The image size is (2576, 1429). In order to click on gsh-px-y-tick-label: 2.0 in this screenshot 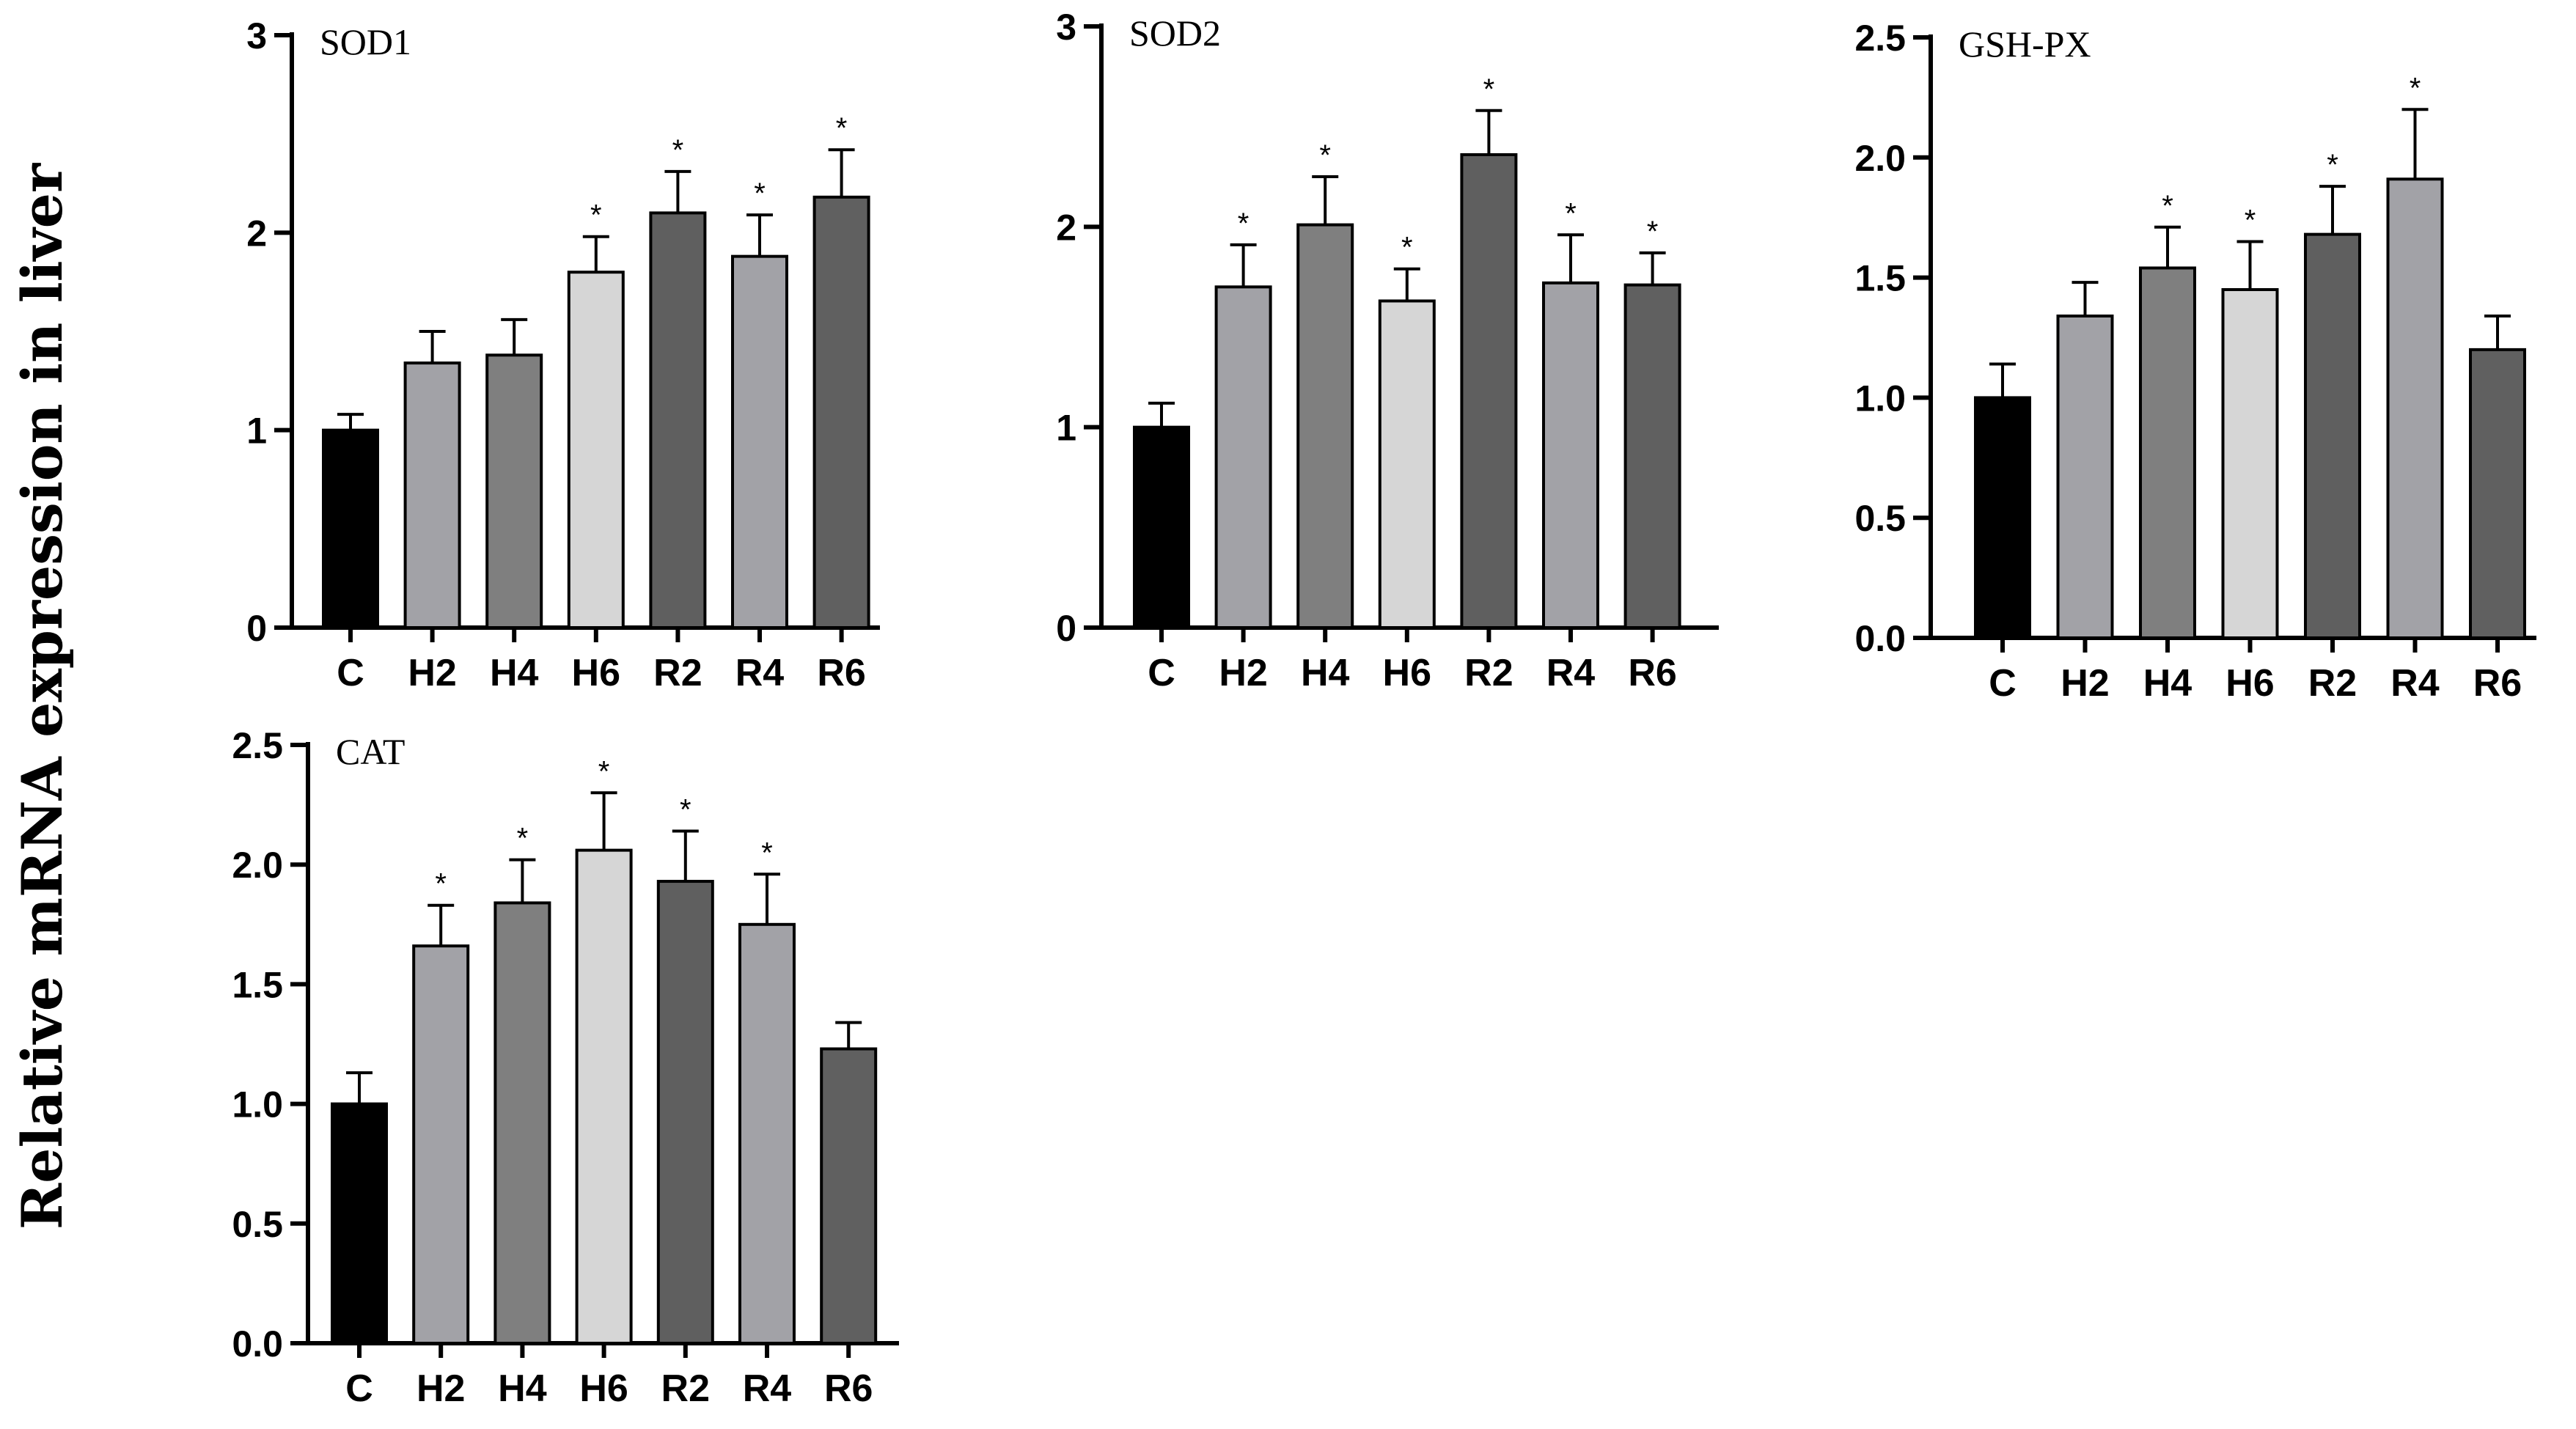, I will do `click(1880, 158)`.